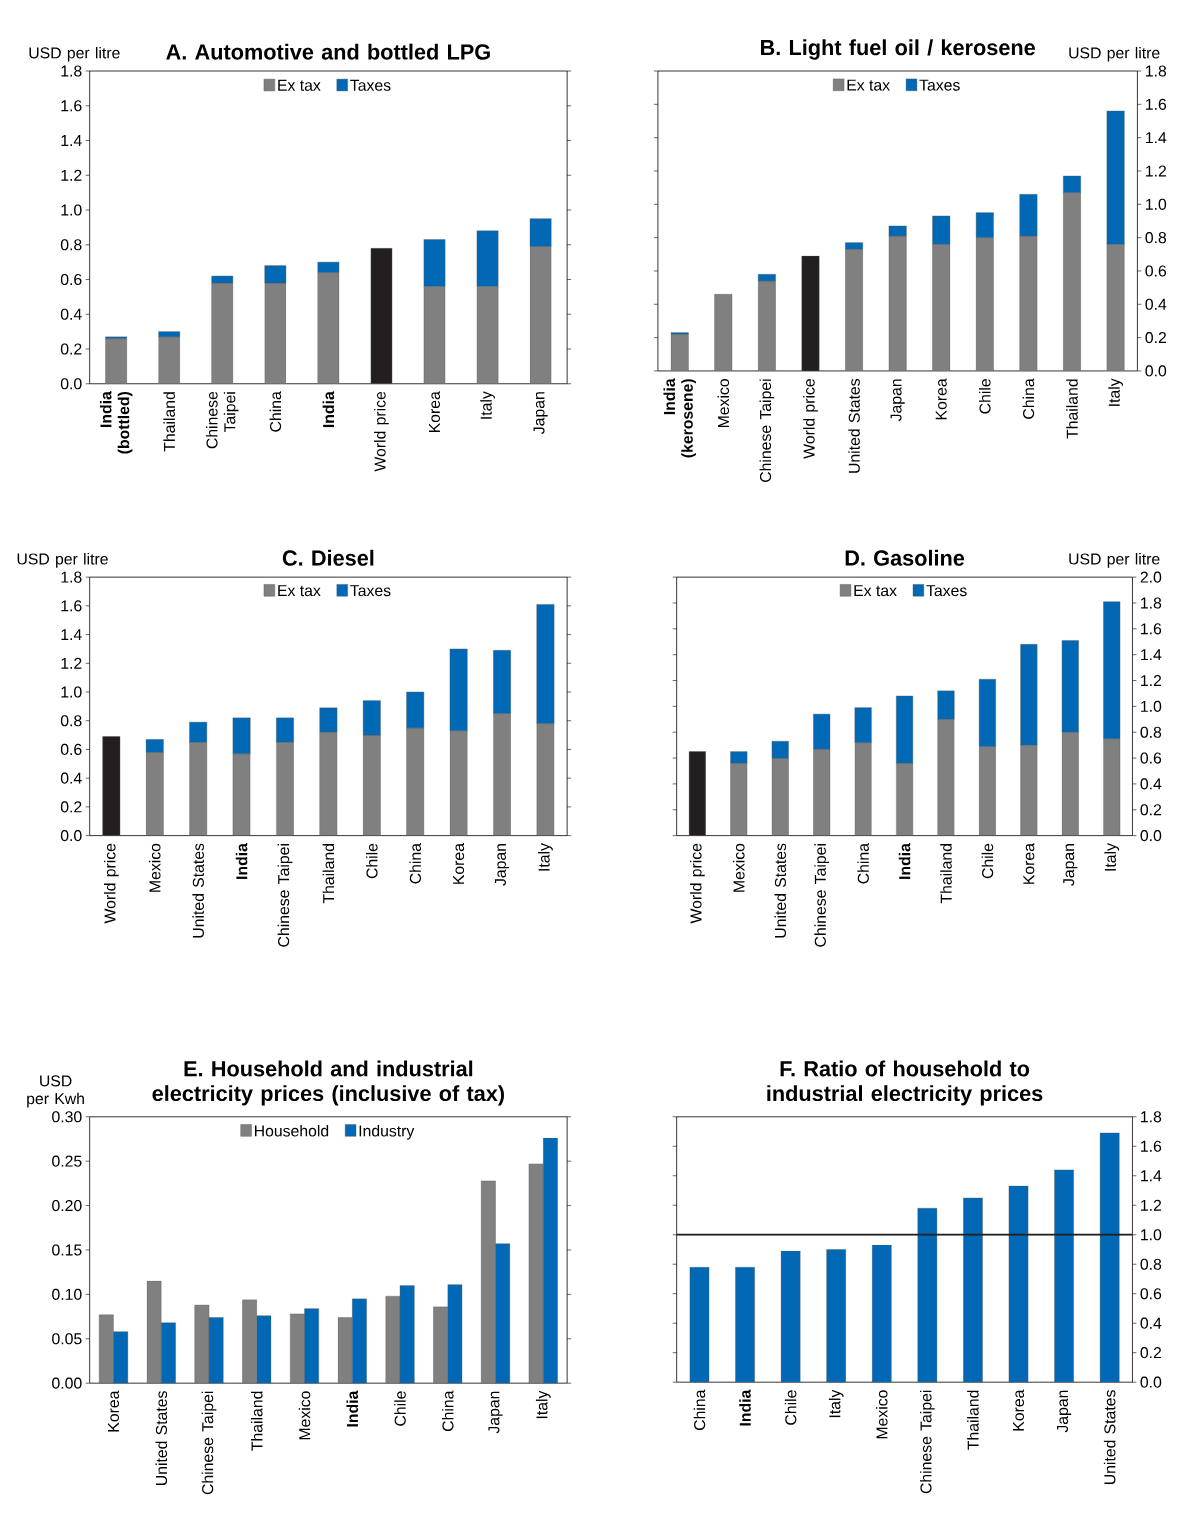 Image resolution: width=1181 pixels, height=1532 pixels. Describe the element at coordinates (116, 422) in the screenshot. I see `x-tick-label: India (bottled)` at that location.